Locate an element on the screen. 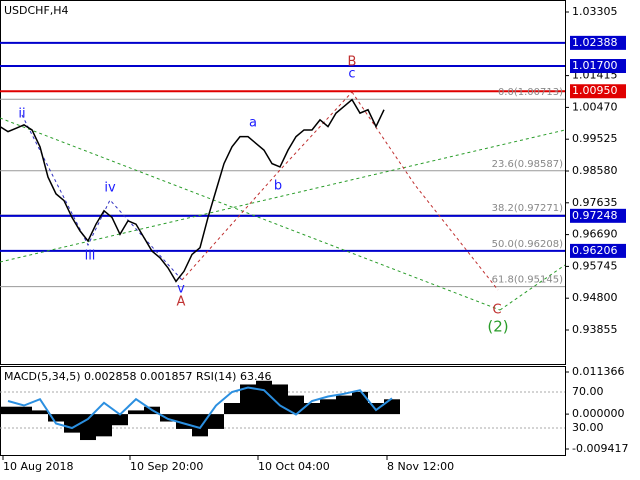  y-tick-label: 0.97635 is located at coordinates (595, 202).